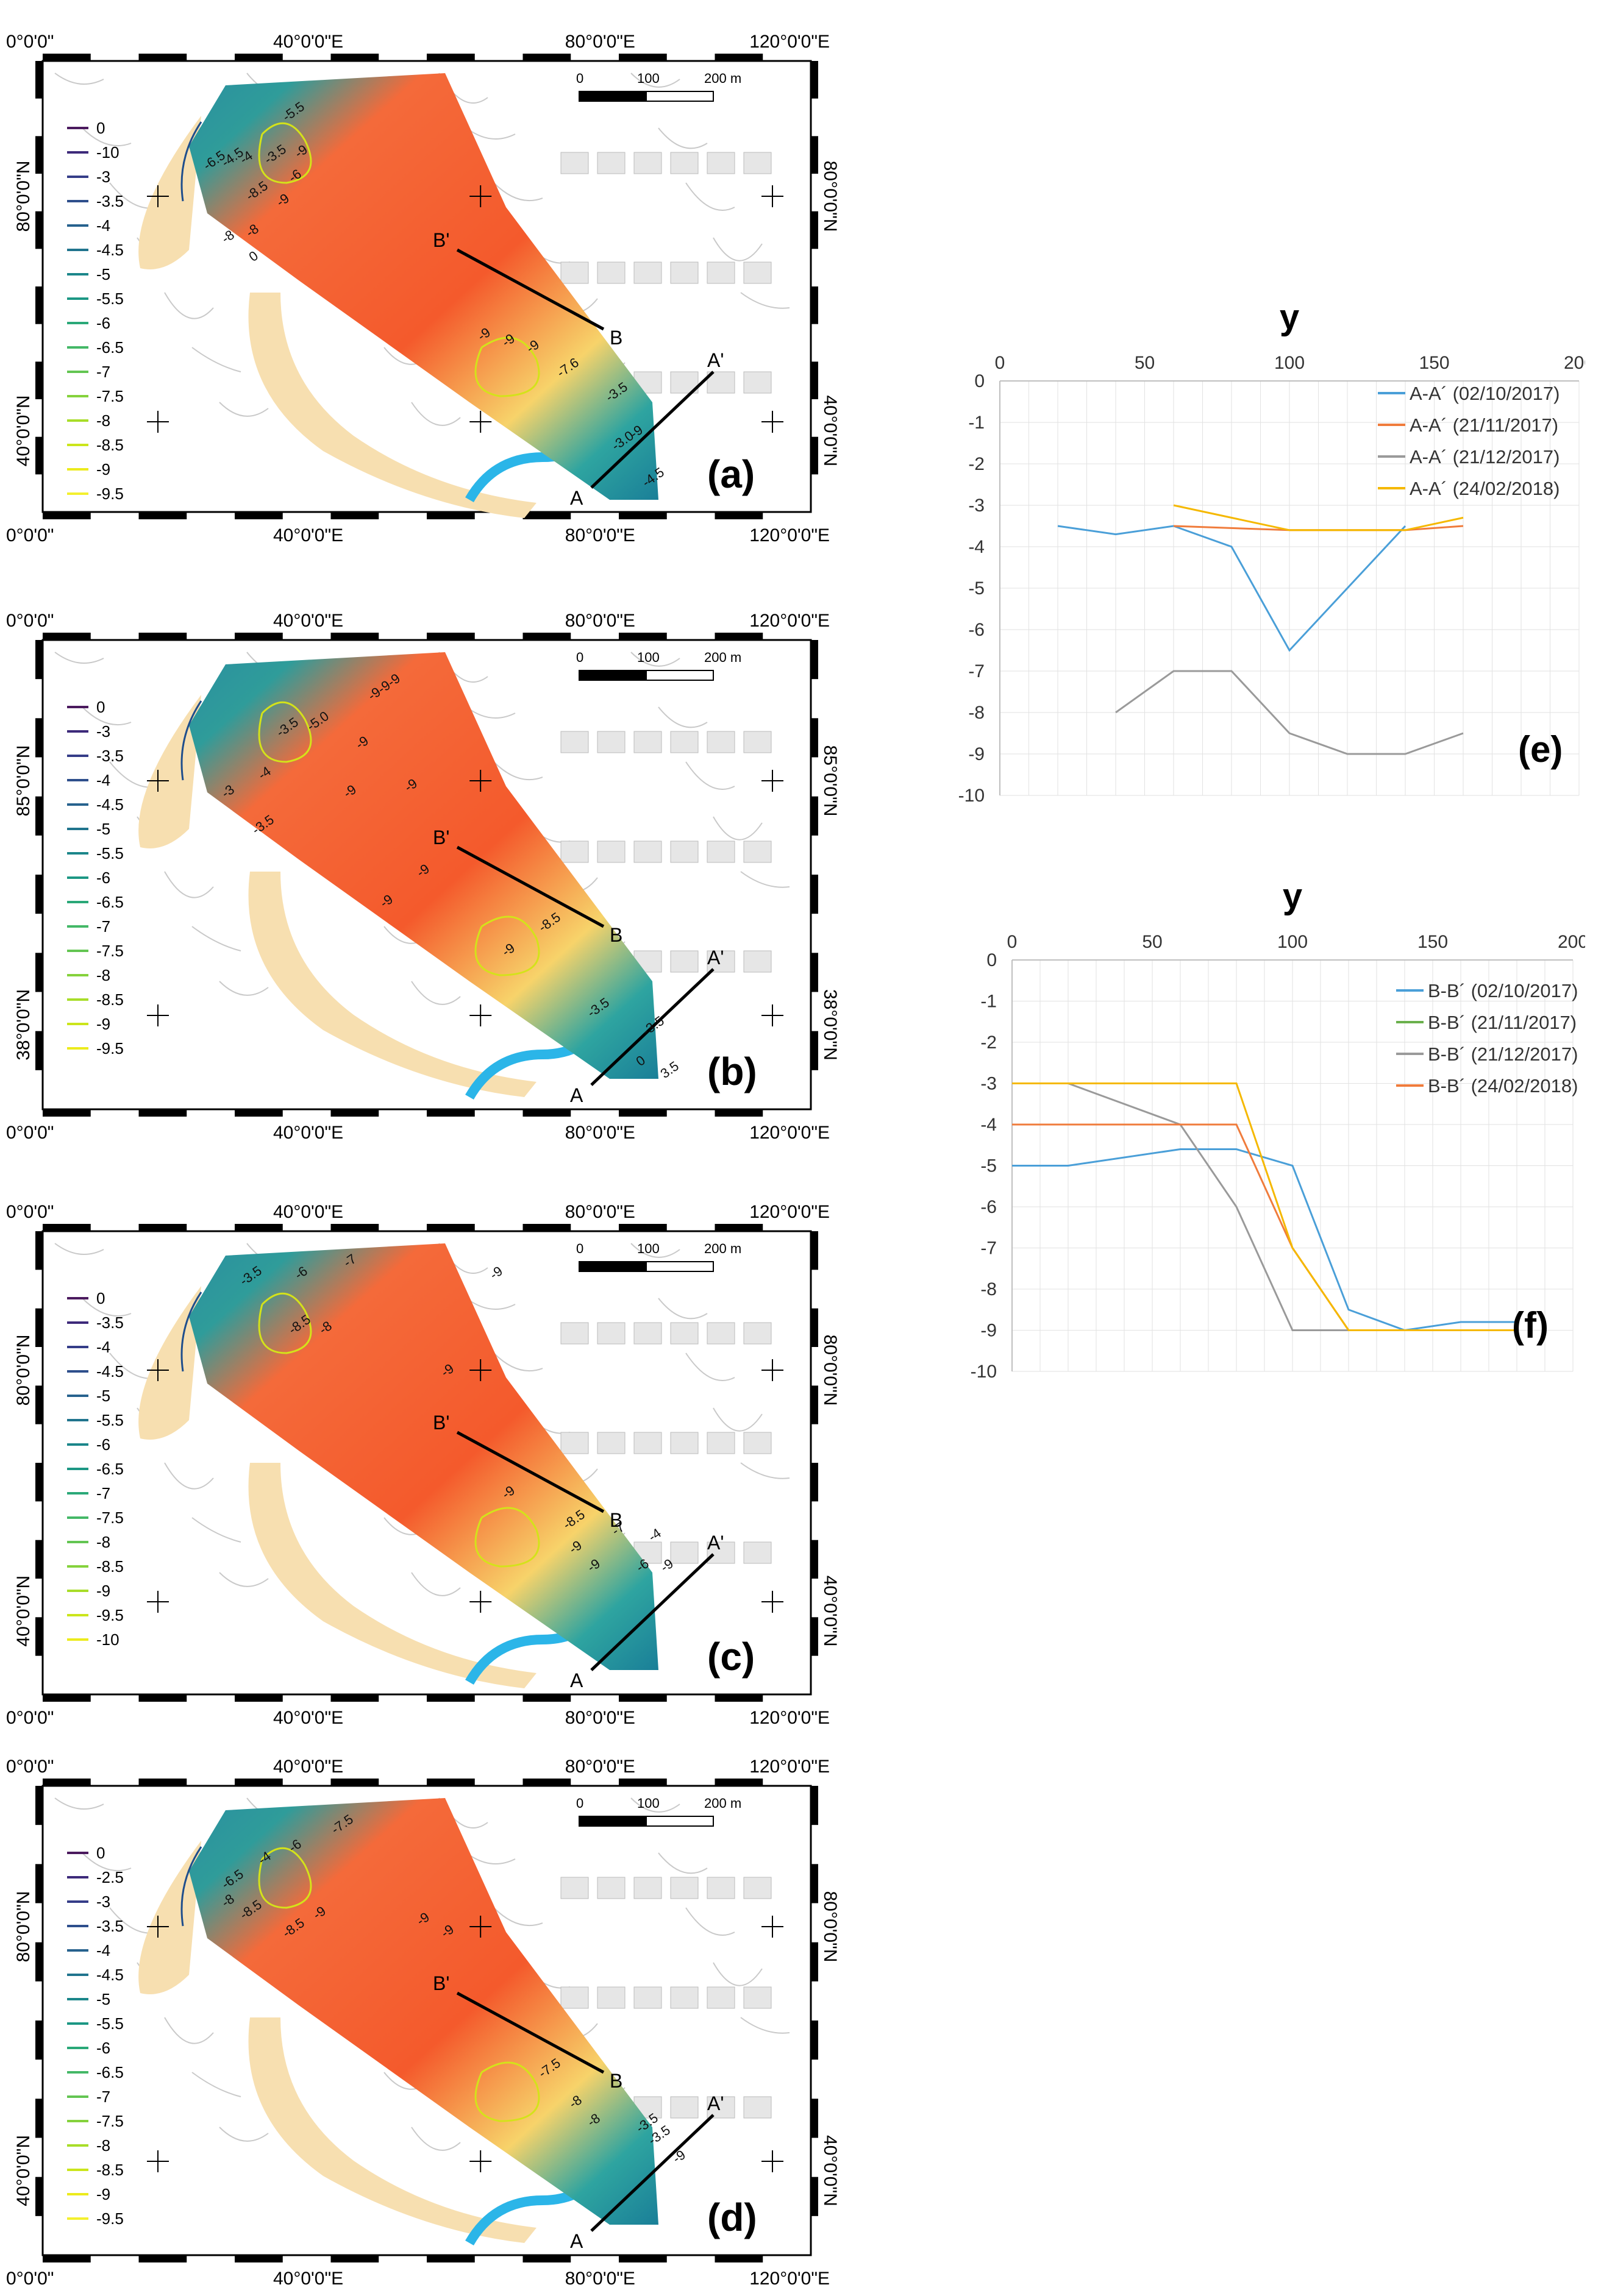 This screenshot has height=2296, width=1615. I want to click on section-line-b, so click(530, 289).